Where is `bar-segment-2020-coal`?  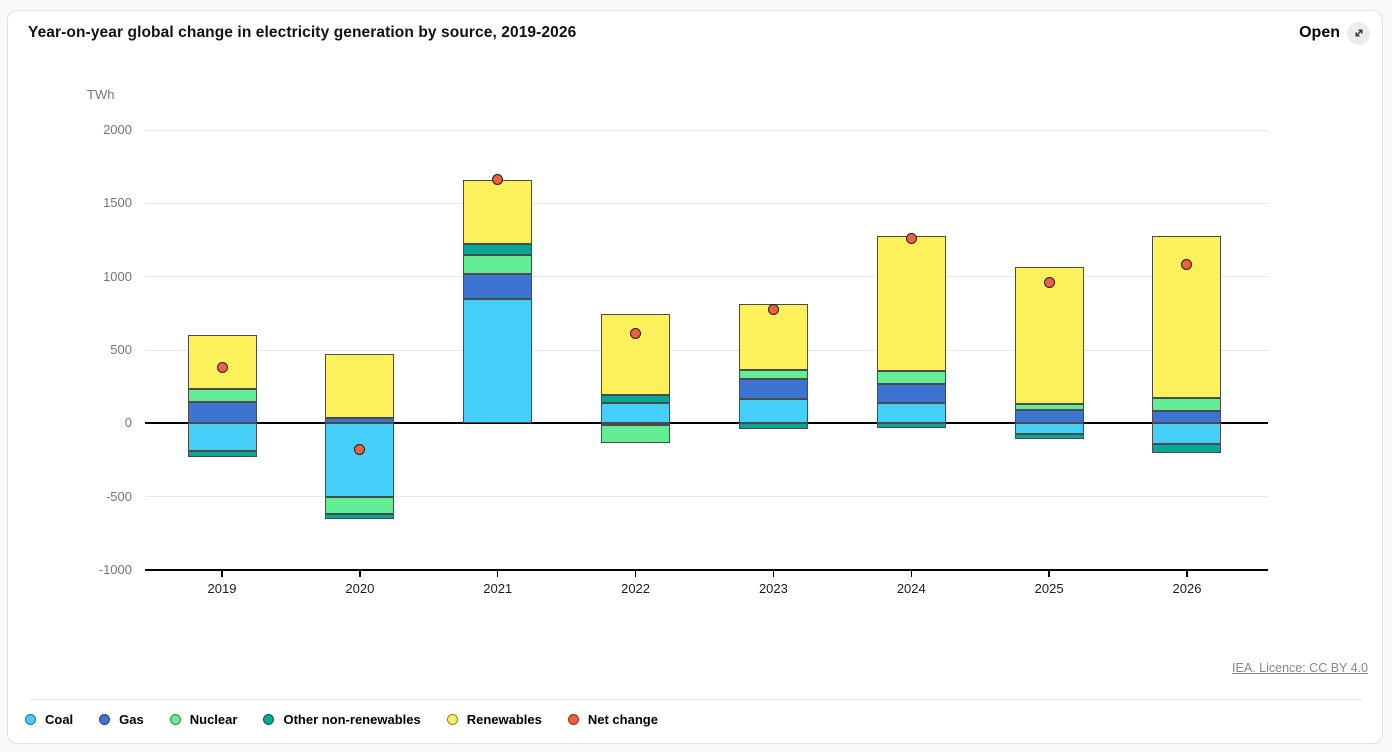 bar-segment-2020-coal is located at coordinates (360, 460).